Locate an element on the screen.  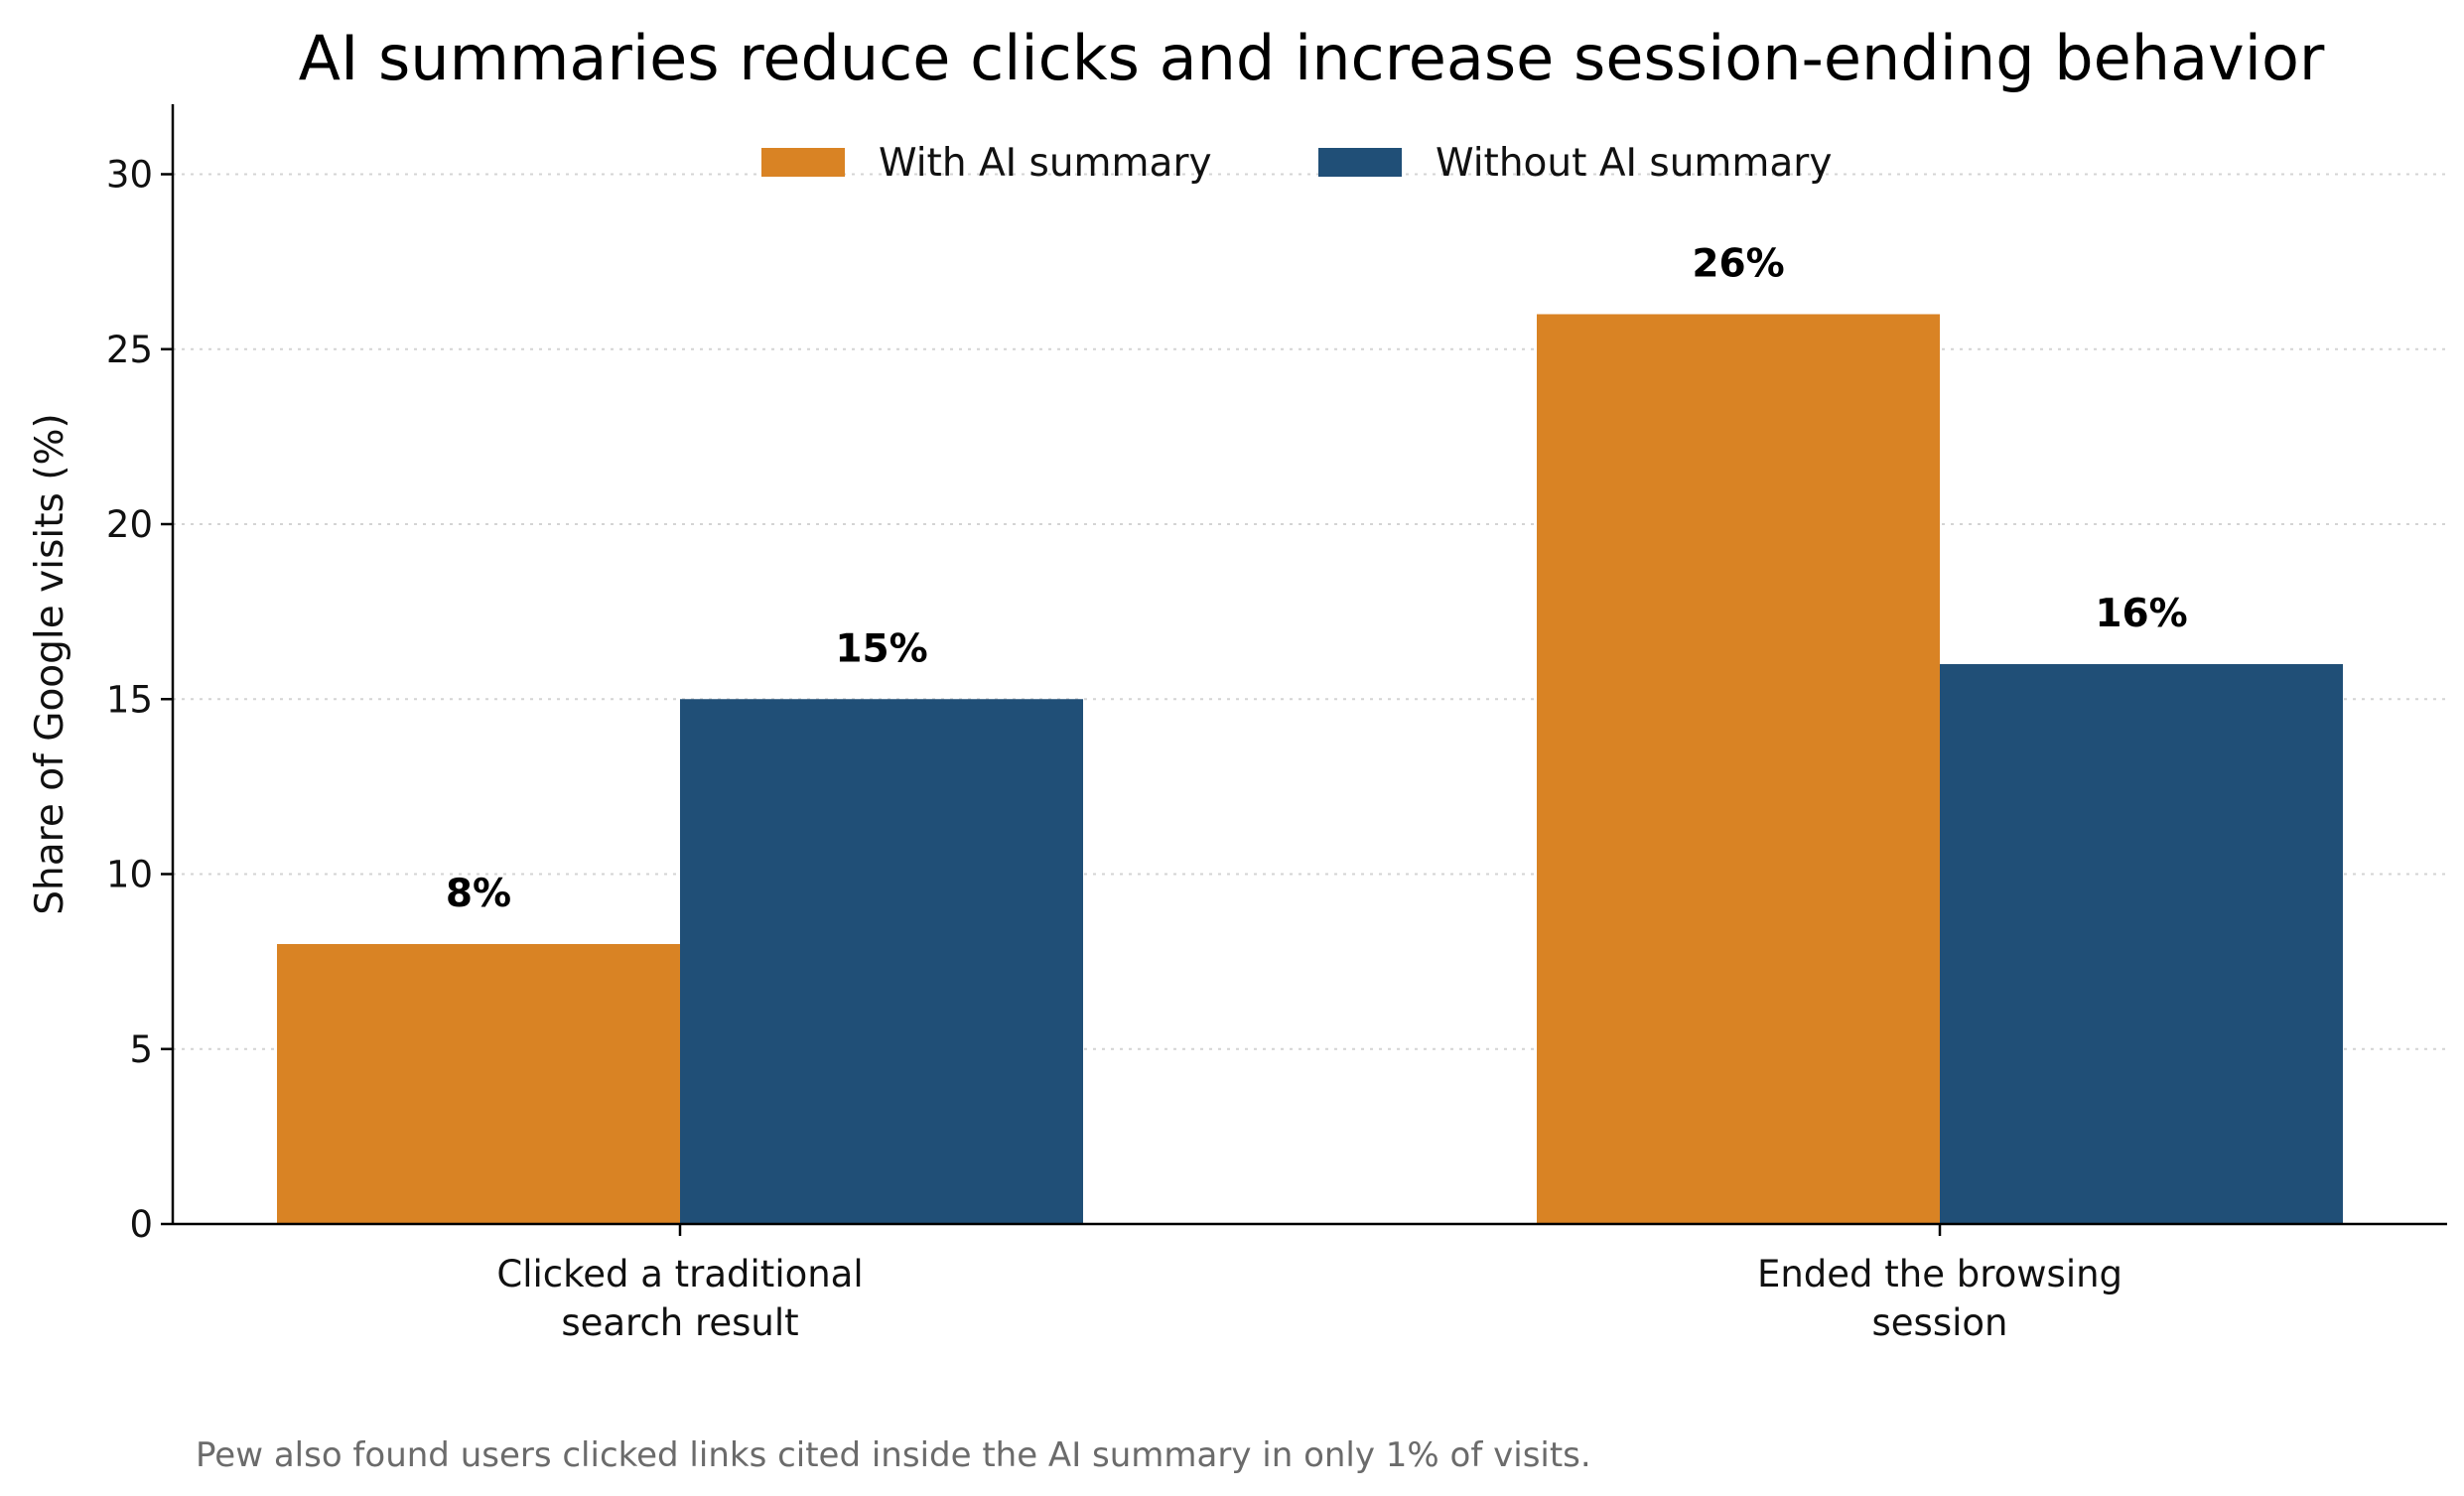
y-ticks: 0 5 10 15 20 25 30 is located at coordinates (139, 700).